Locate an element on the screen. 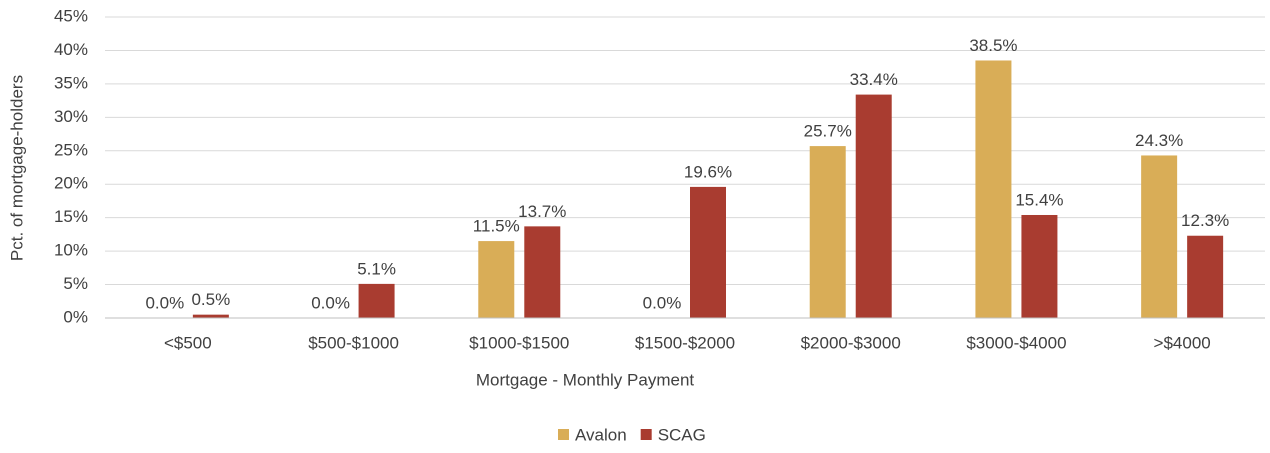 The image size is (1270, 453). y-tick-label: 35% is located at coordinates (71, 82).